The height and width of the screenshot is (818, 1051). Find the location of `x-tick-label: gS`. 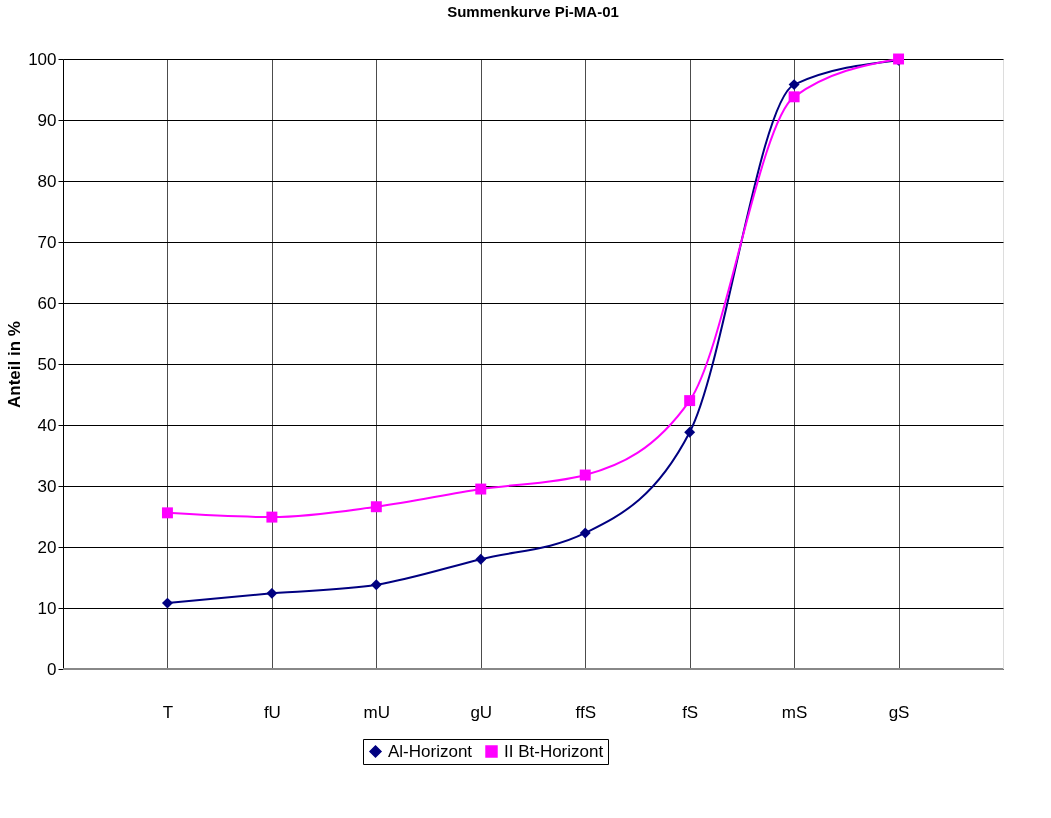

x-tick-label: gS is located at coordinates (899, 712).